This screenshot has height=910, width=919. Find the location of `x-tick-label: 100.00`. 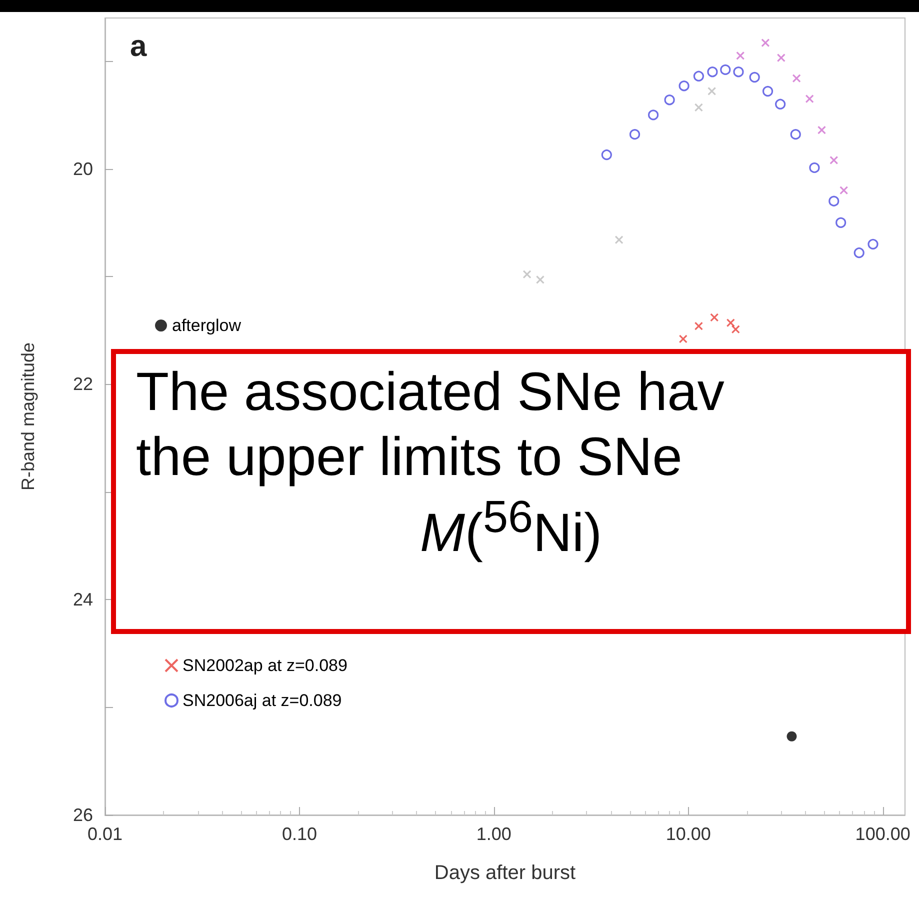

x-tick-label: 100.00 is located at coordinates (882, 834).